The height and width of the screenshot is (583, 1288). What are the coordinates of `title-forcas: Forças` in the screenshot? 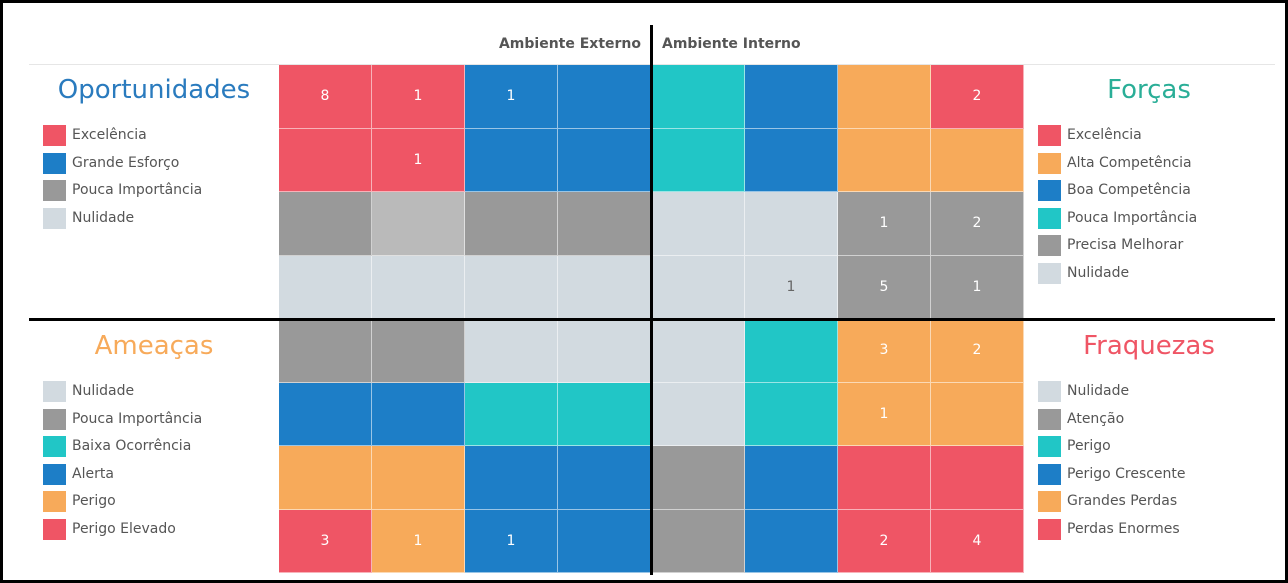 It's located at (1149, 90).